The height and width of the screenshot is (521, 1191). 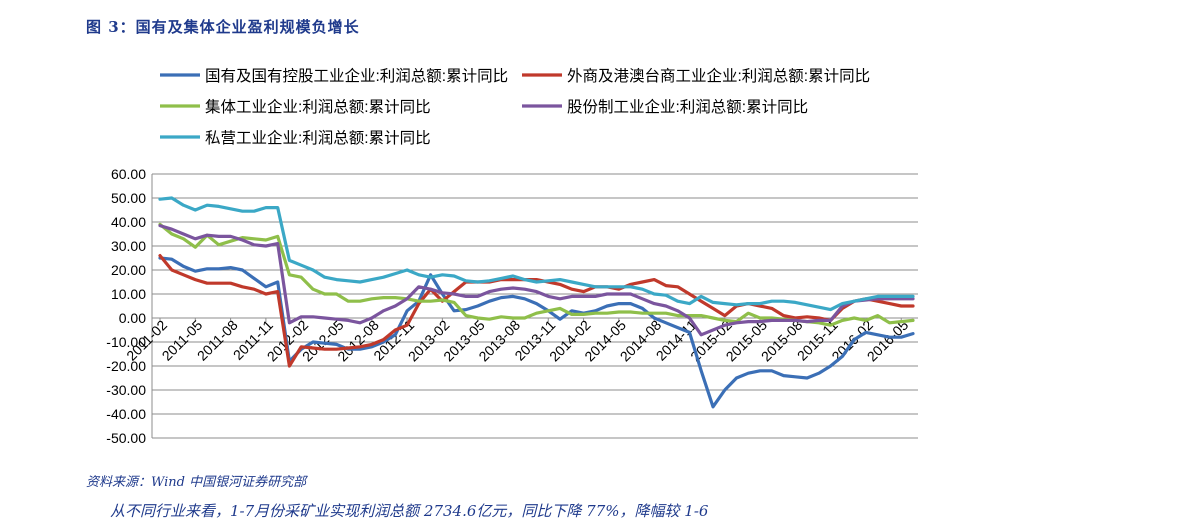 What do you see at coordinates (223, 27) in the screenshot?
I see `figure-title: 图 3：国有及集体企业盈利规模负增长` at bounding box center [223, 27].